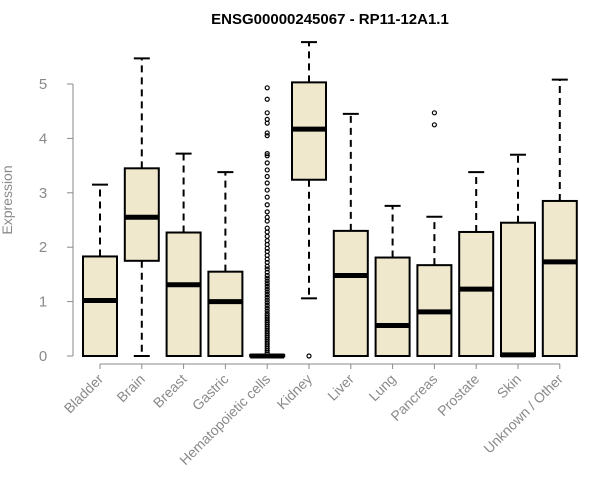  Describe the element at coordinates (330, 19) in the screenshot. I see `chart-title: ENSG00000245067 - RP11-12A1.1` at that location.